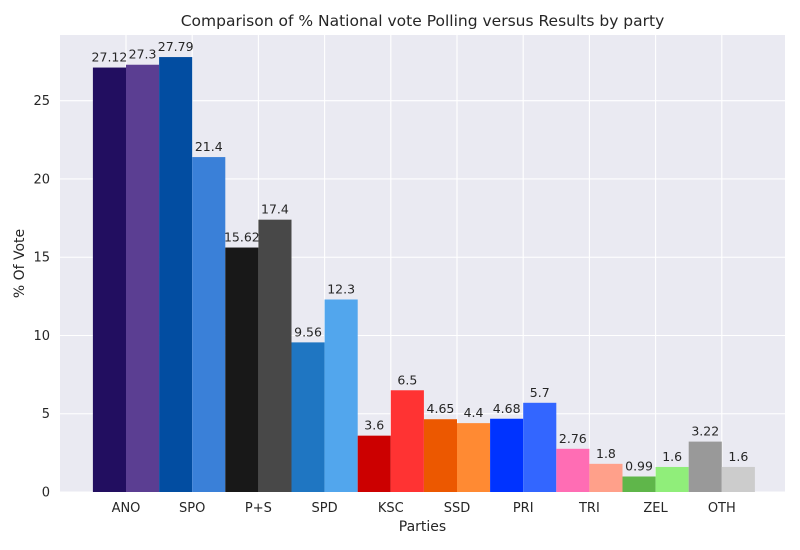 This screenshot has height=550, width=800. What do you see at coordinates (639, 466) in the screenshot?
I see `bar-value-label: 0.99` at bounding box center [639, 466].